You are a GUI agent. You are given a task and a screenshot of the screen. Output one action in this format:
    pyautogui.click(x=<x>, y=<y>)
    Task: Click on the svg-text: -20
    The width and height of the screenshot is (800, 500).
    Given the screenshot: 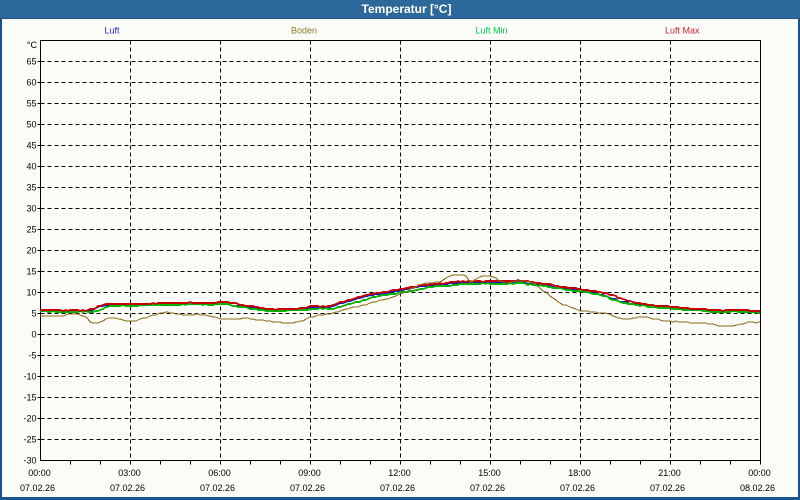 What is the action you would take?
    pyautogui.click(x=29, y=419)
    